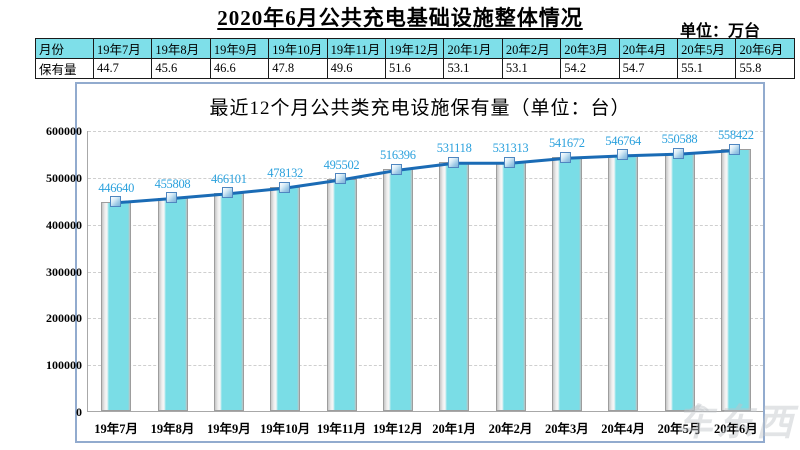 The width and height of the screenshot is (800, 450). I want to click on data-label: 466101, so click(228, 178).